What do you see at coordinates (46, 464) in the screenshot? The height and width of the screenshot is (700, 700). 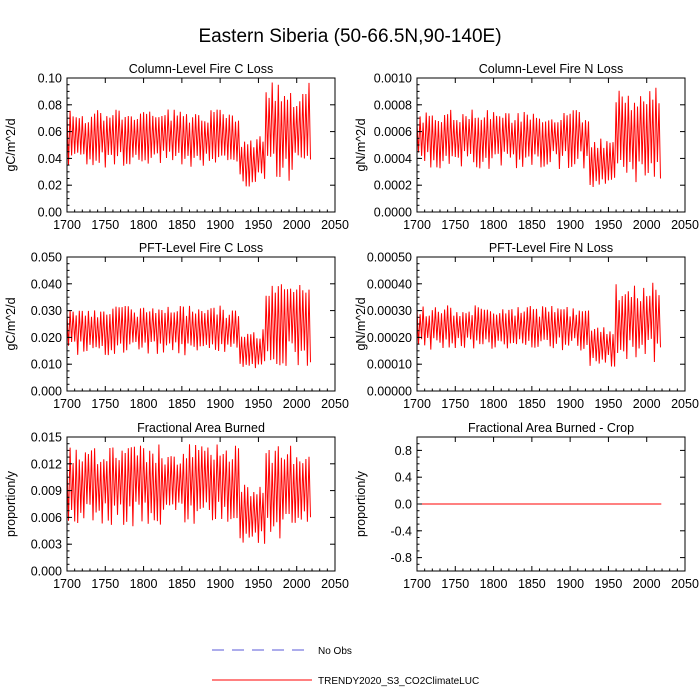 I see `y-tick-label: 0.012` at bounding box center [46, 464].